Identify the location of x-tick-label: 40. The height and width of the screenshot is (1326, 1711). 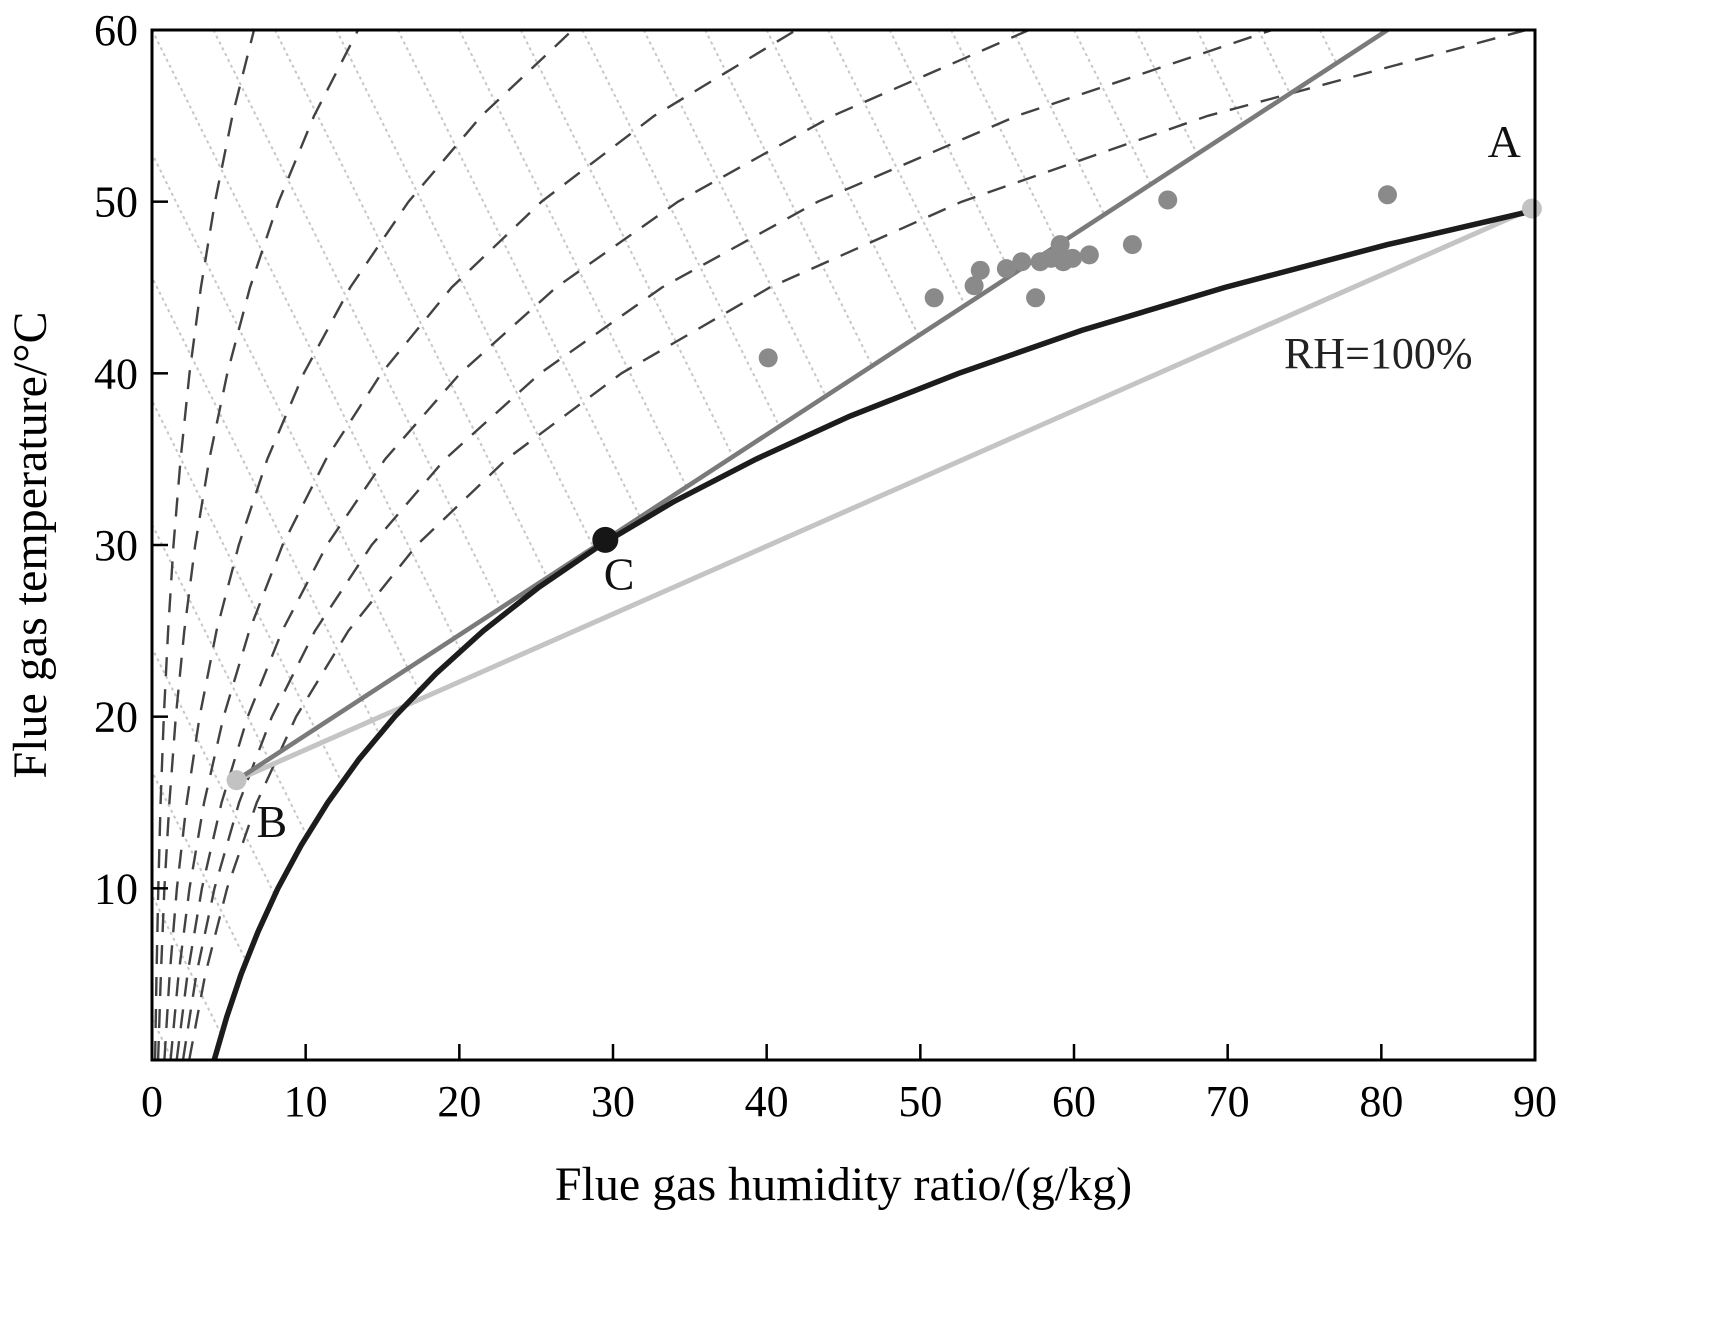
(767, 1101).